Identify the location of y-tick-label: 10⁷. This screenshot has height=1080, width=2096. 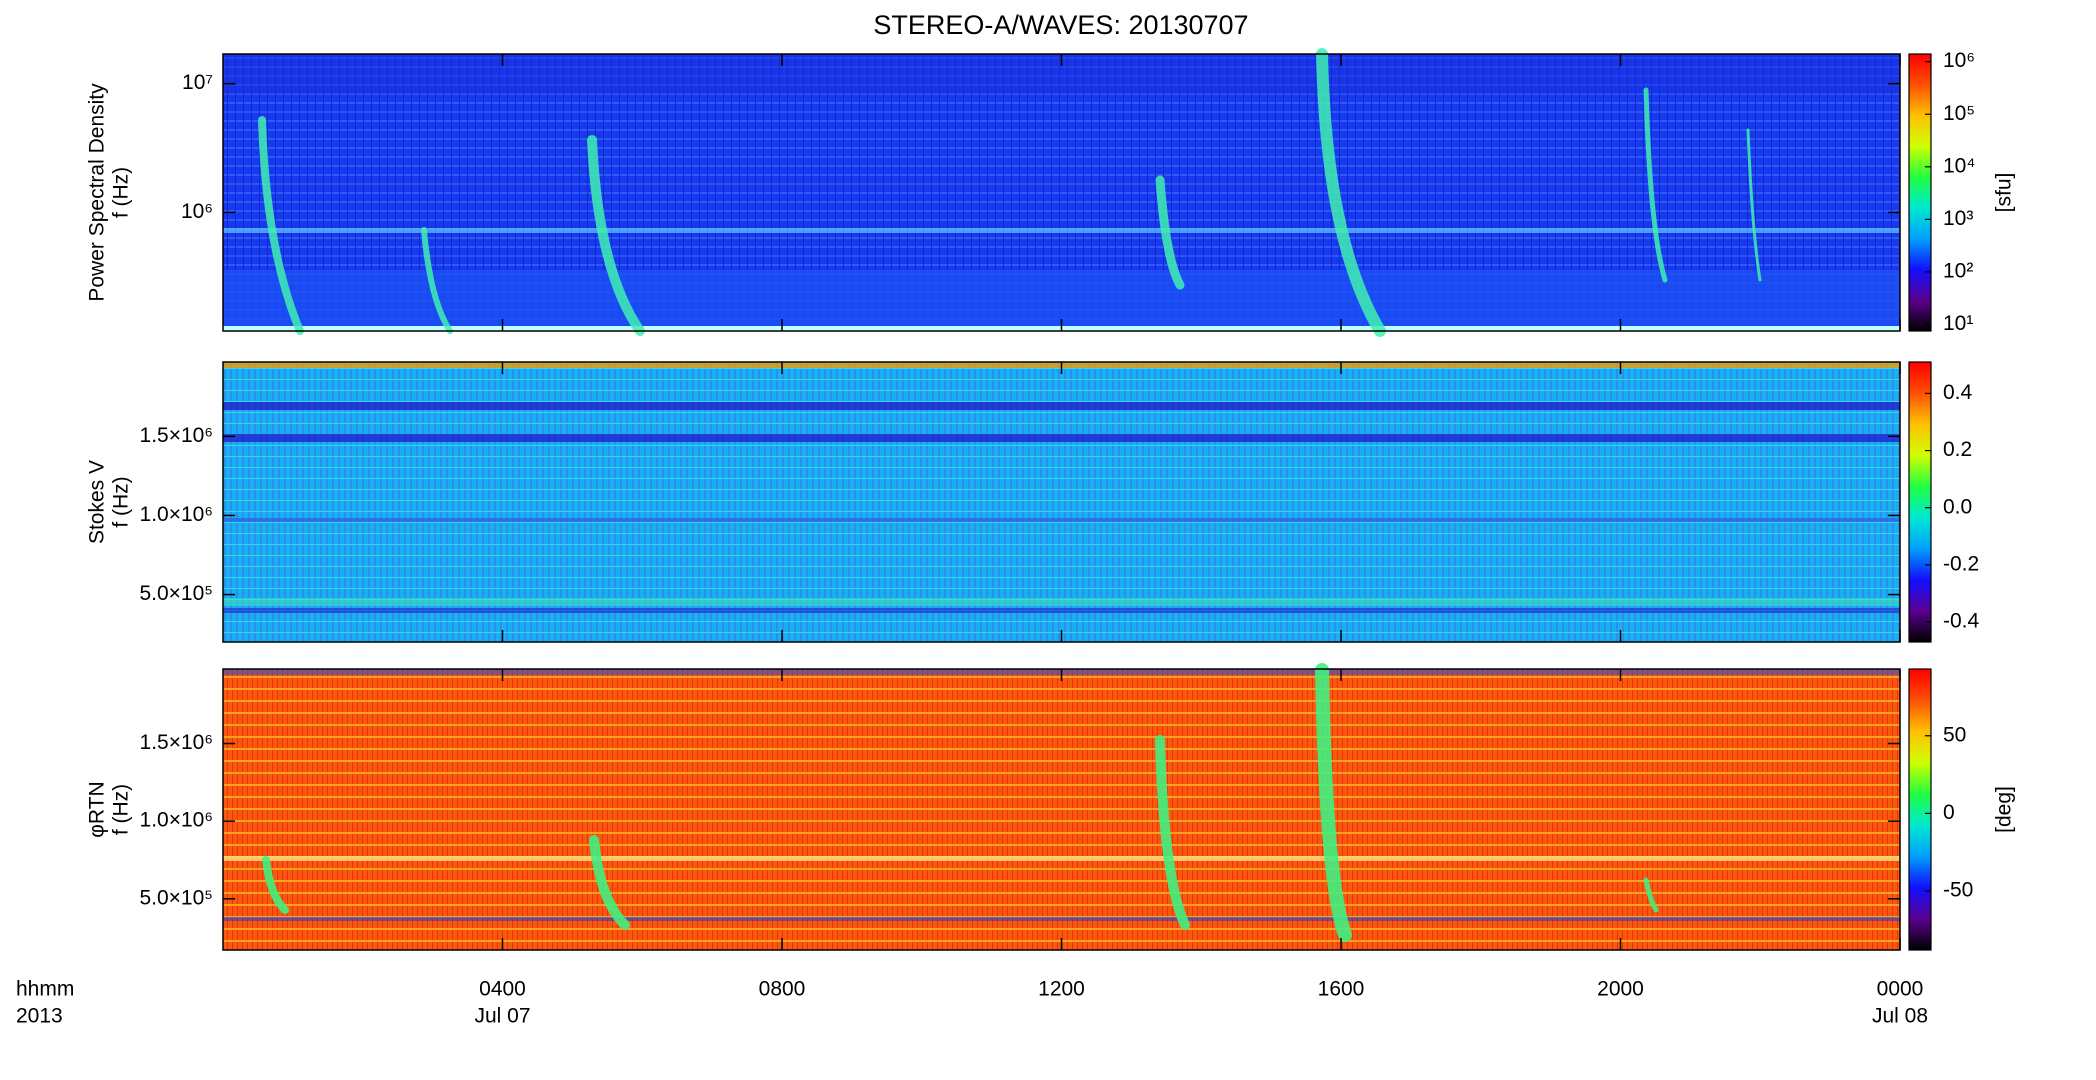
(197, 82).